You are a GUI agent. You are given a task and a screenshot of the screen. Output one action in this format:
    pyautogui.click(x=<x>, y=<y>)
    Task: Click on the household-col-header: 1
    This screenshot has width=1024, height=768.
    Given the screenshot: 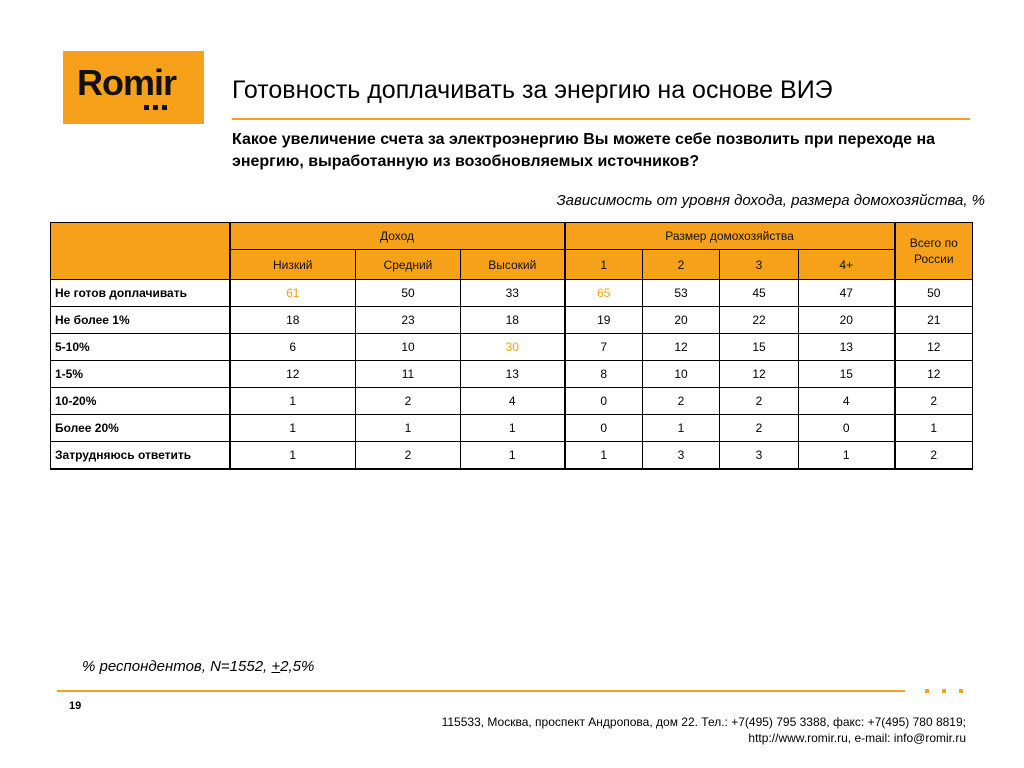 What is the action you would take?
    pyautogui.click(x=604, y=264)
    